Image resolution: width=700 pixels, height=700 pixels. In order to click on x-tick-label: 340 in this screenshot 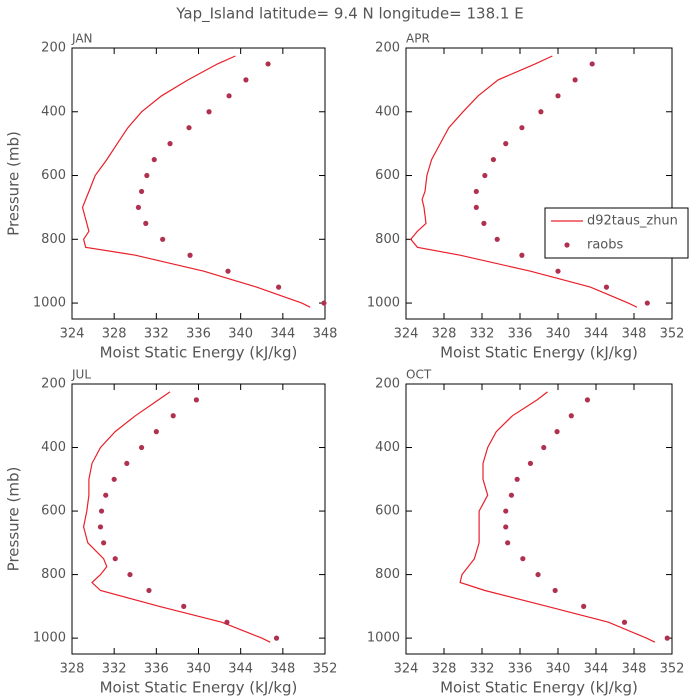, I will do `click(240, 334)`.